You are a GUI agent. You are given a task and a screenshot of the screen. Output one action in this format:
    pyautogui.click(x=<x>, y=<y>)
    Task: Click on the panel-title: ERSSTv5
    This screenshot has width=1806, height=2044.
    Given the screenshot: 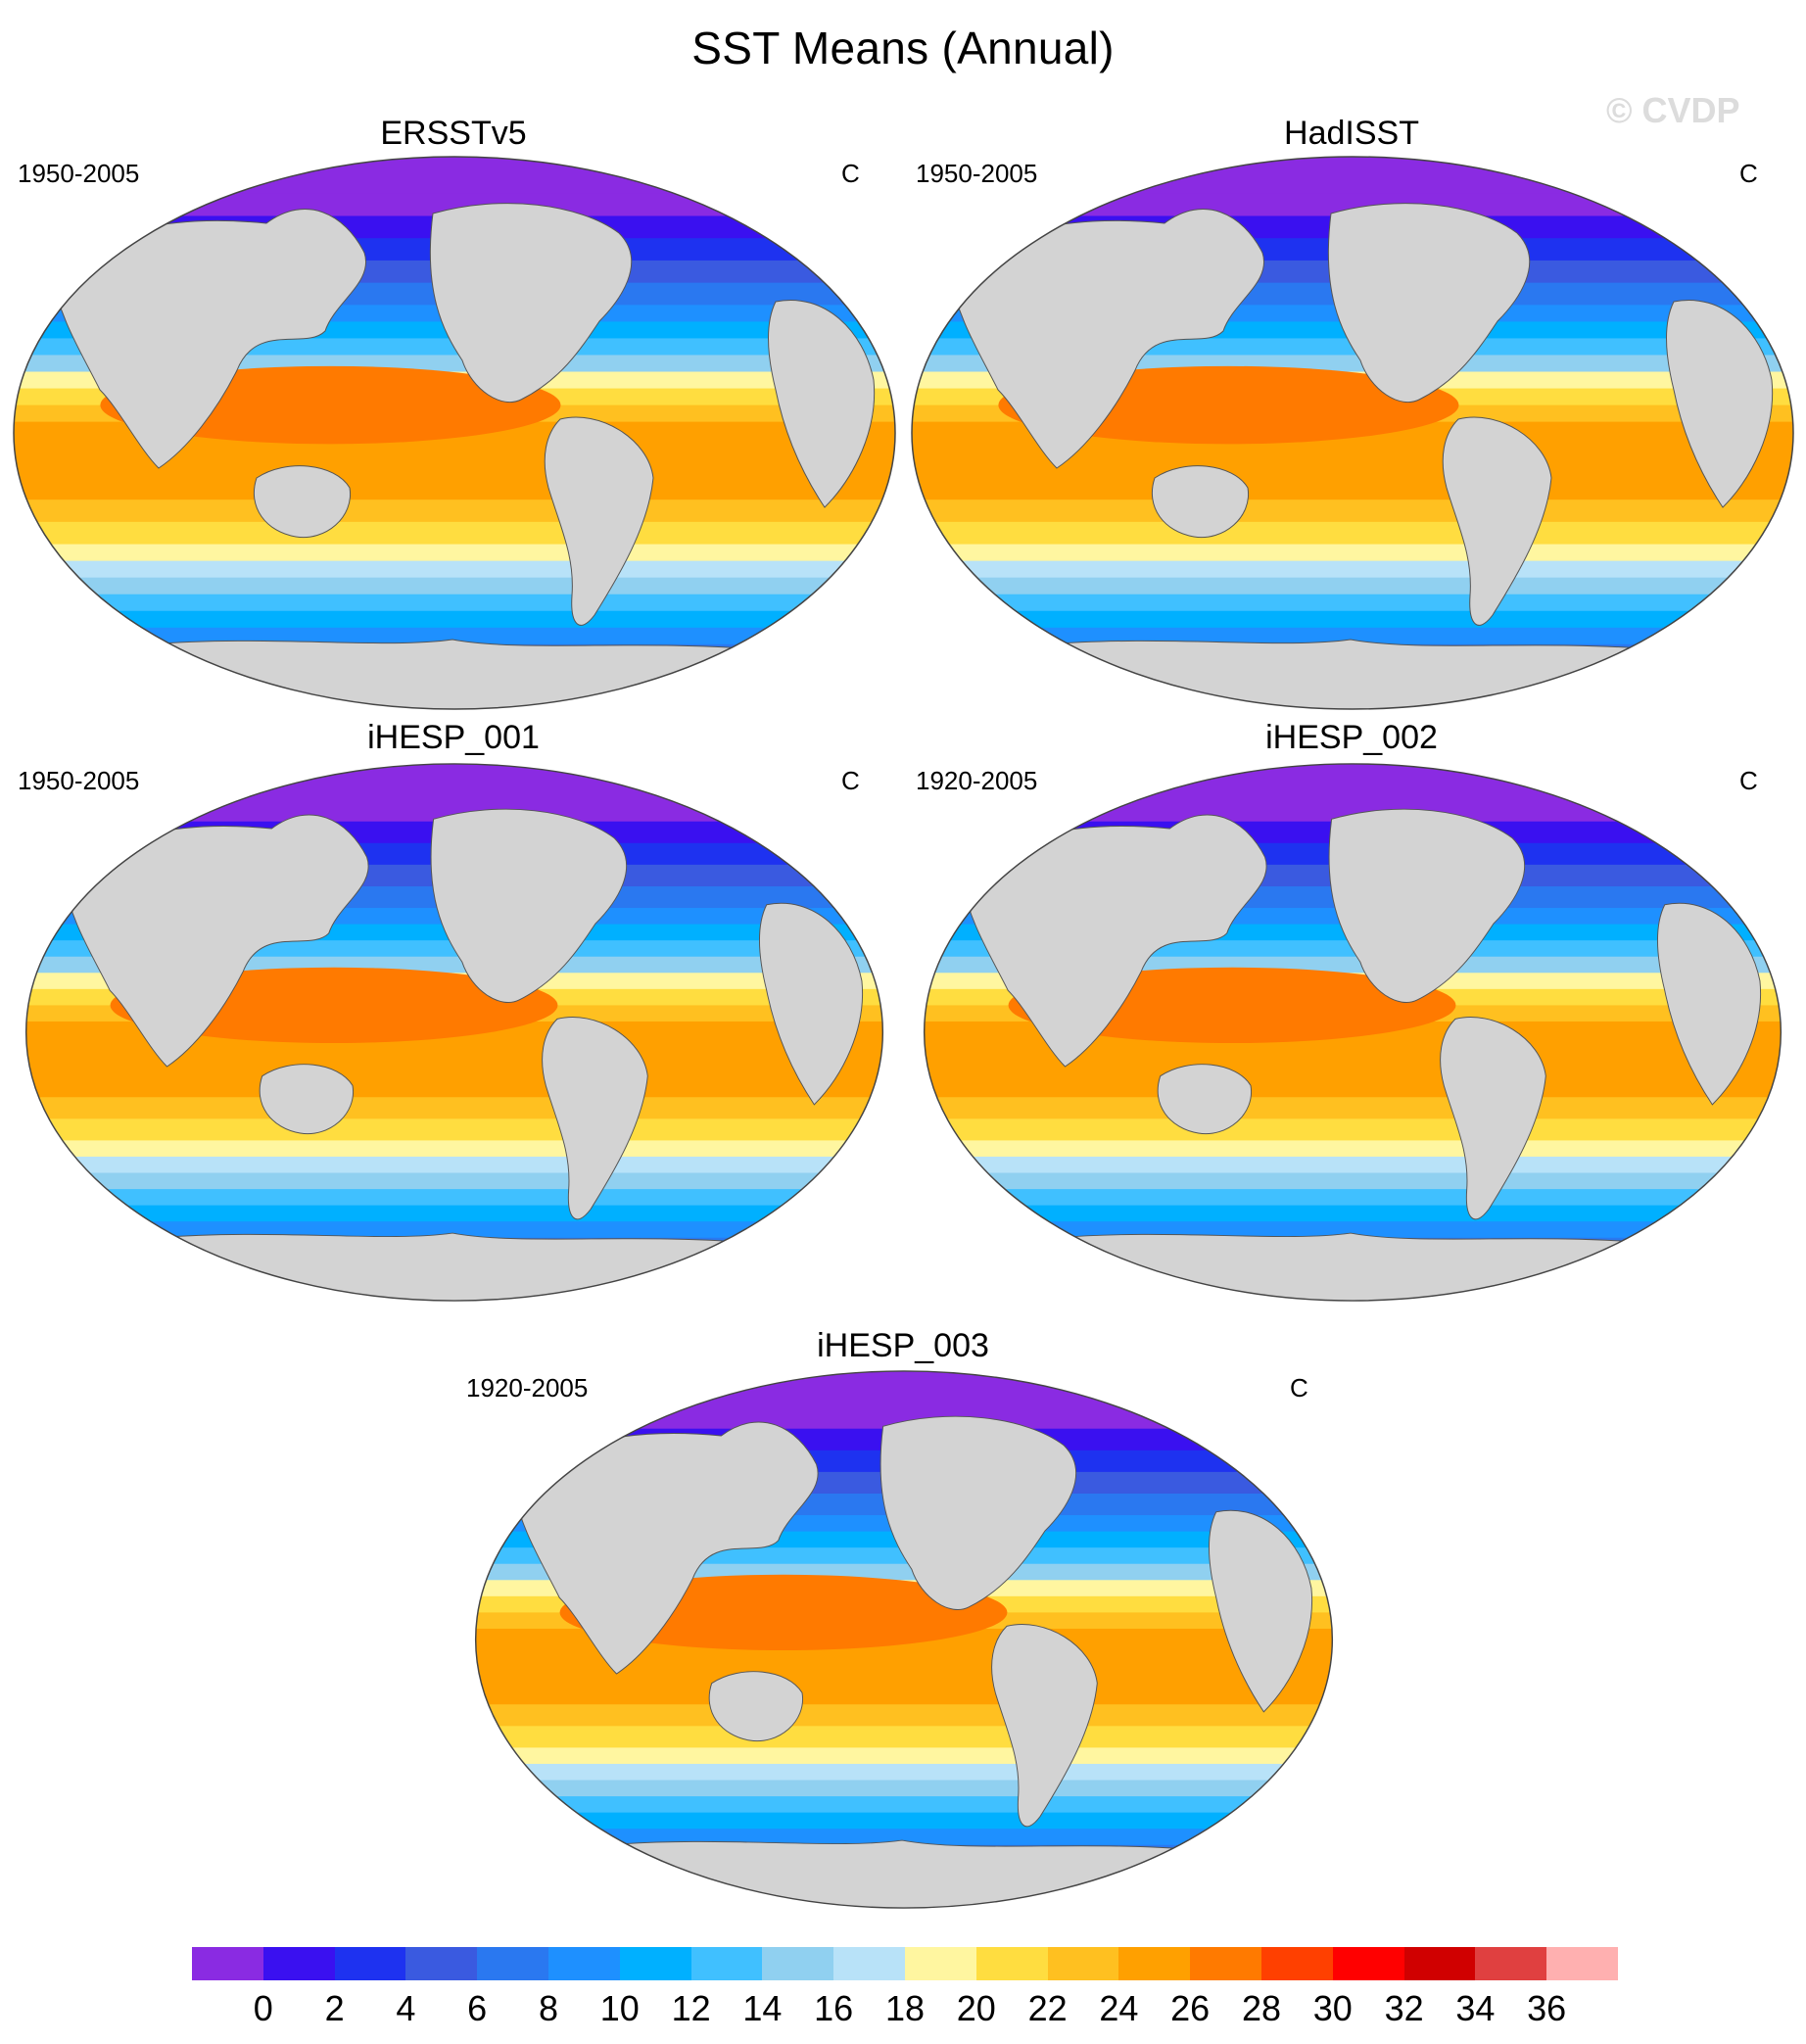 What is the action you would take?
    pyautogui.click(x=454, y=133)
    